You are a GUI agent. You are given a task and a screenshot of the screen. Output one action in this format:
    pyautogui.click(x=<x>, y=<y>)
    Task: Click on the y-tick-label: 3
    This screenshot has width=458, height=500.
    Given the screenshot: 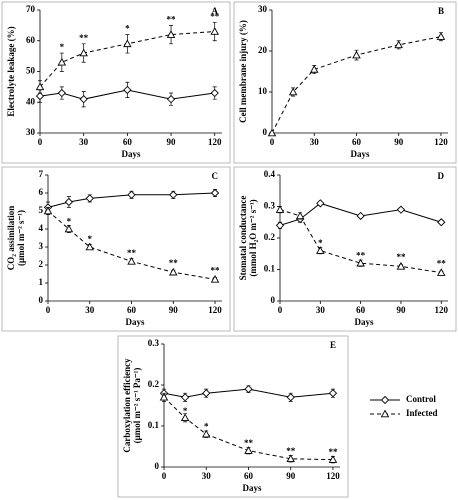 What is the action you would take?
    pyautogui.click(x=41, y=246)
    